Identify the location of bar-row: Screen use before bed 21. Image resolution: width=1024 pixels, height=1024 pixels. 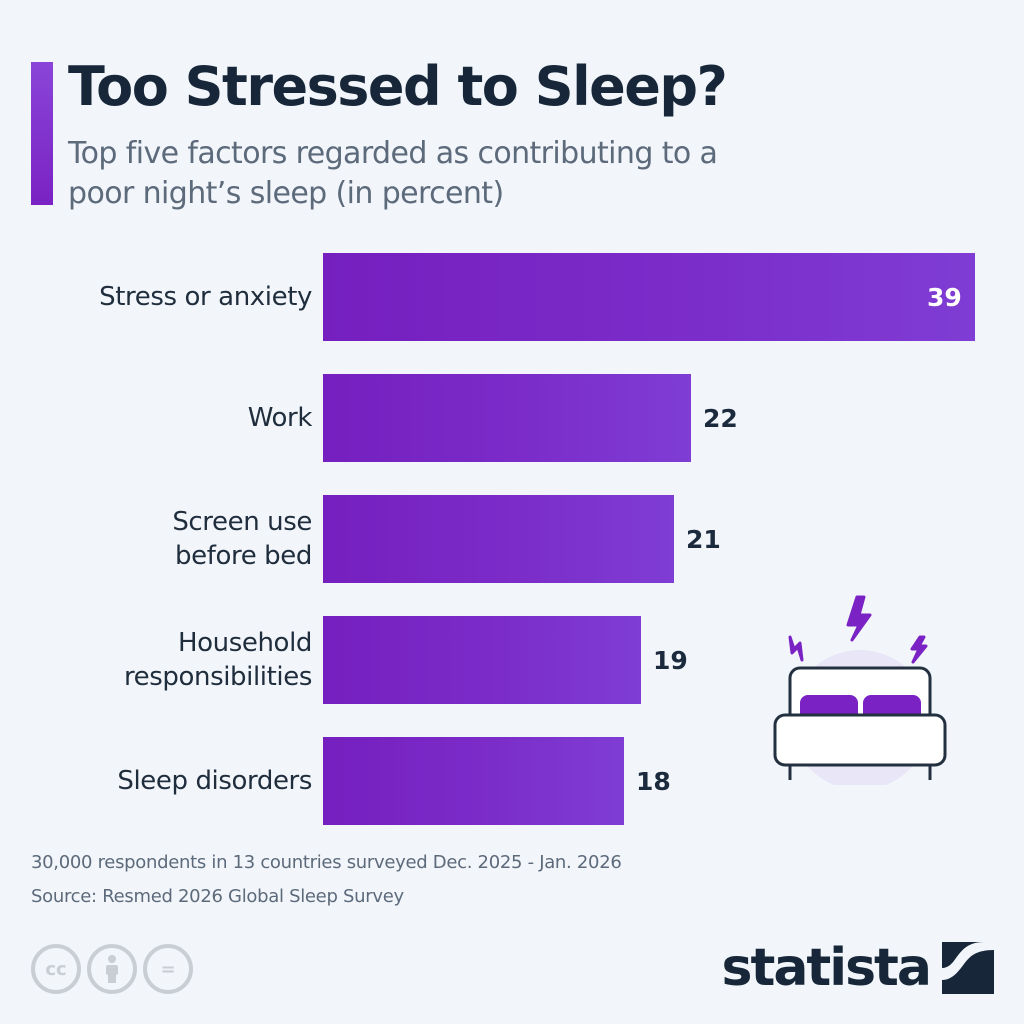
(512, 539).